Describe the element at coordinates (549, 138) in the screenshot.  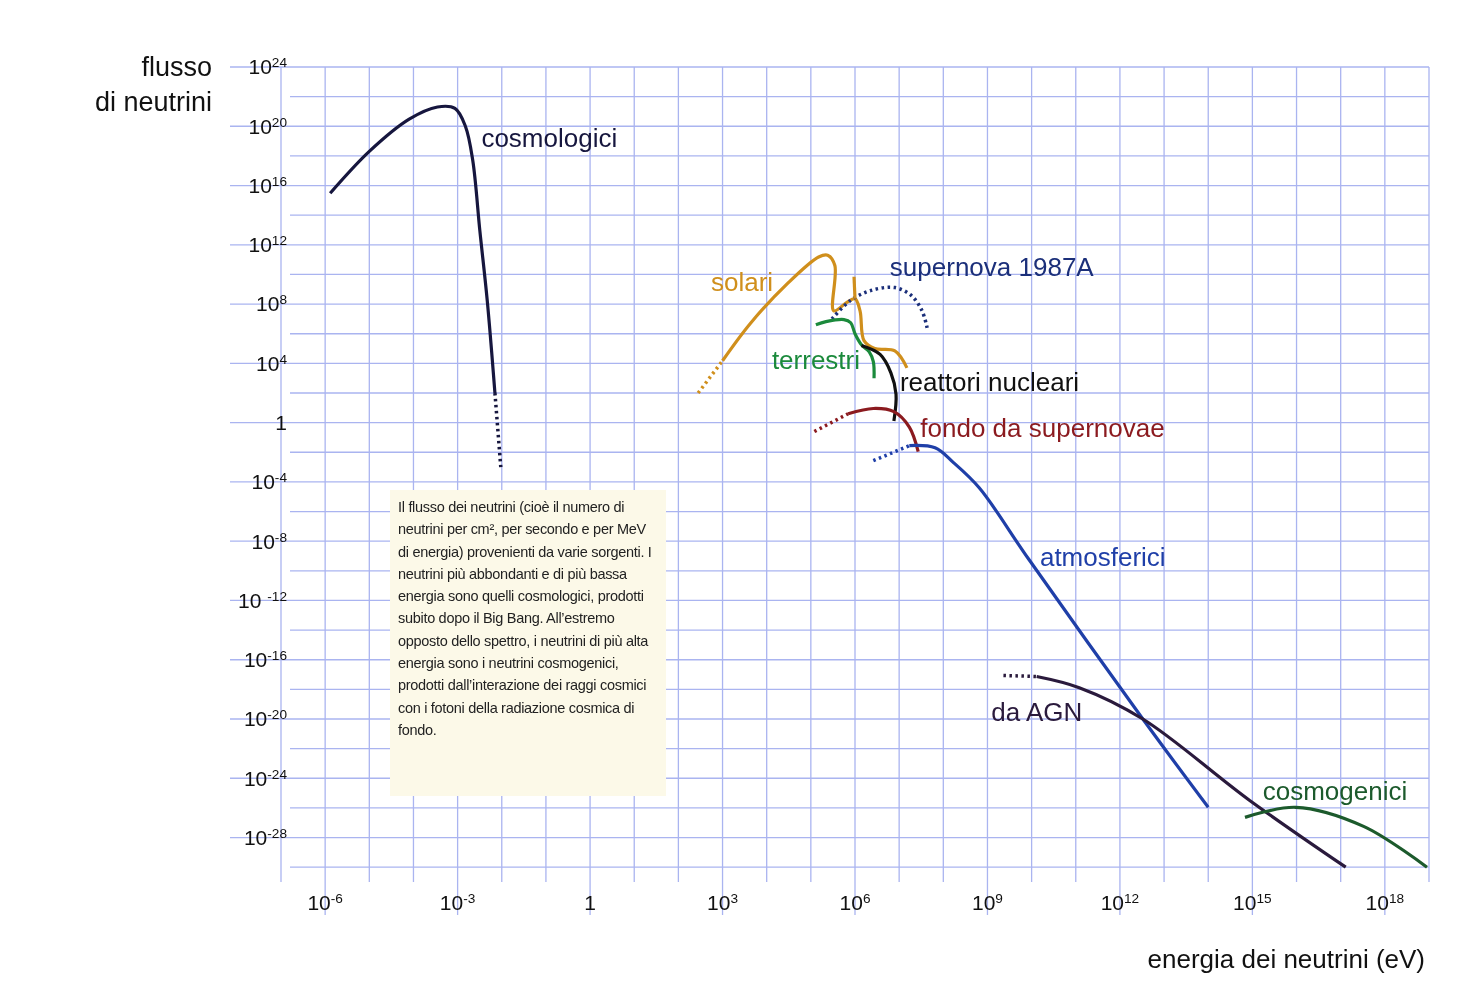
I see `series-label: cosmologici` at that location.